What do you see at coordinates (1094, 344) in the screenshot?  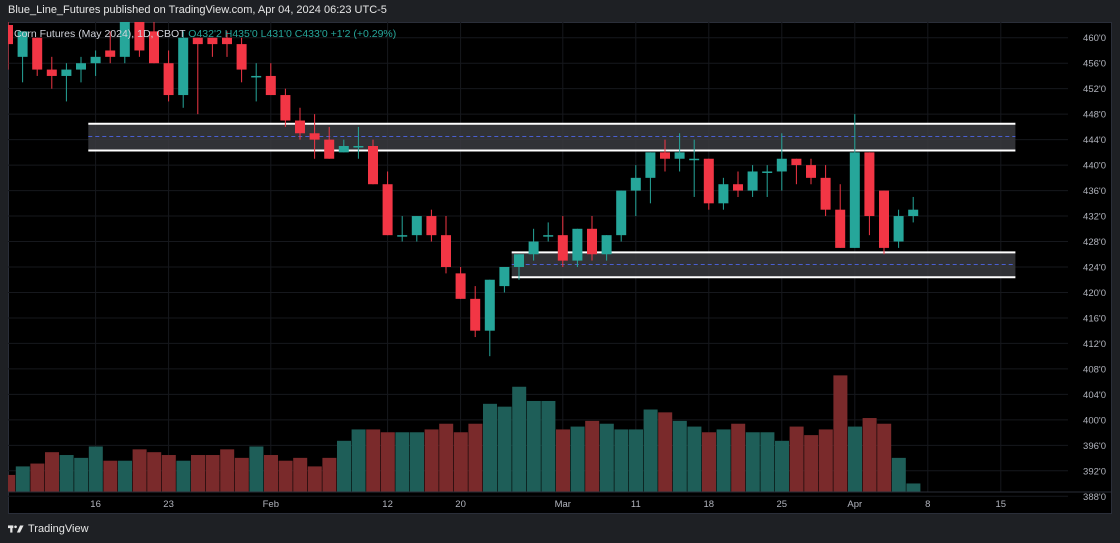 I see `y-tick-label: 412'0` at bounding box center [1094, 344].